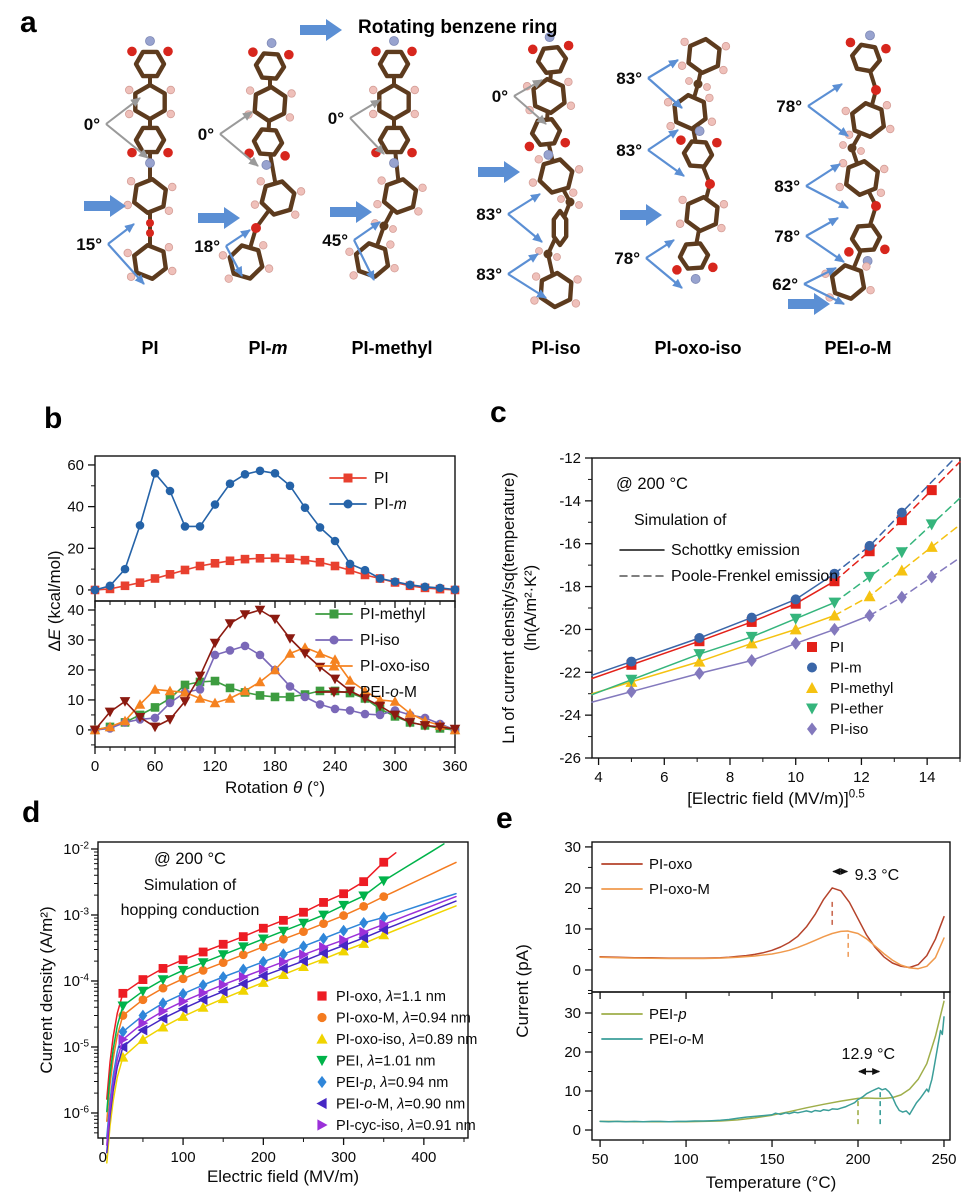  Describe the element at coordinates (570, 758) in the screenshot. I see `svg-text: -26` at that location.